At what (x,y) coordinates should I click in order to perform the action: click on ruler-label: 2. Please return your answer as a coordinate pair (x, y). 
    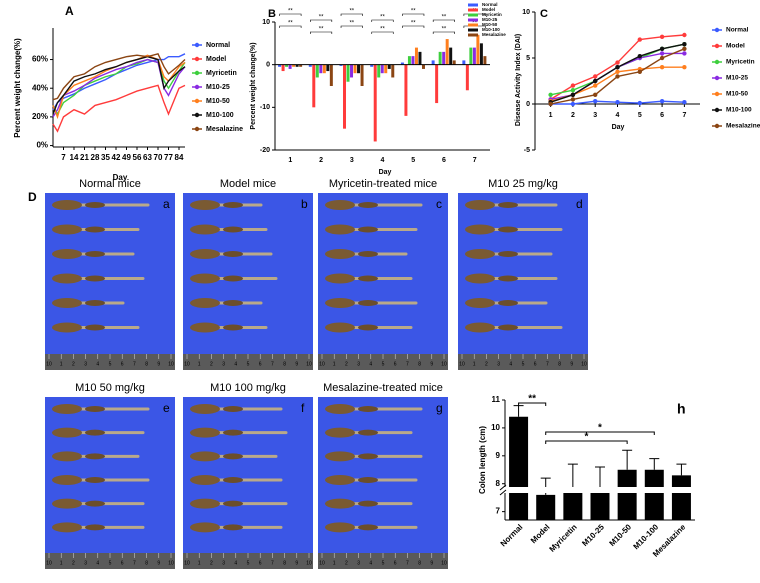
    Looking at the image, I should click on (346, 364).